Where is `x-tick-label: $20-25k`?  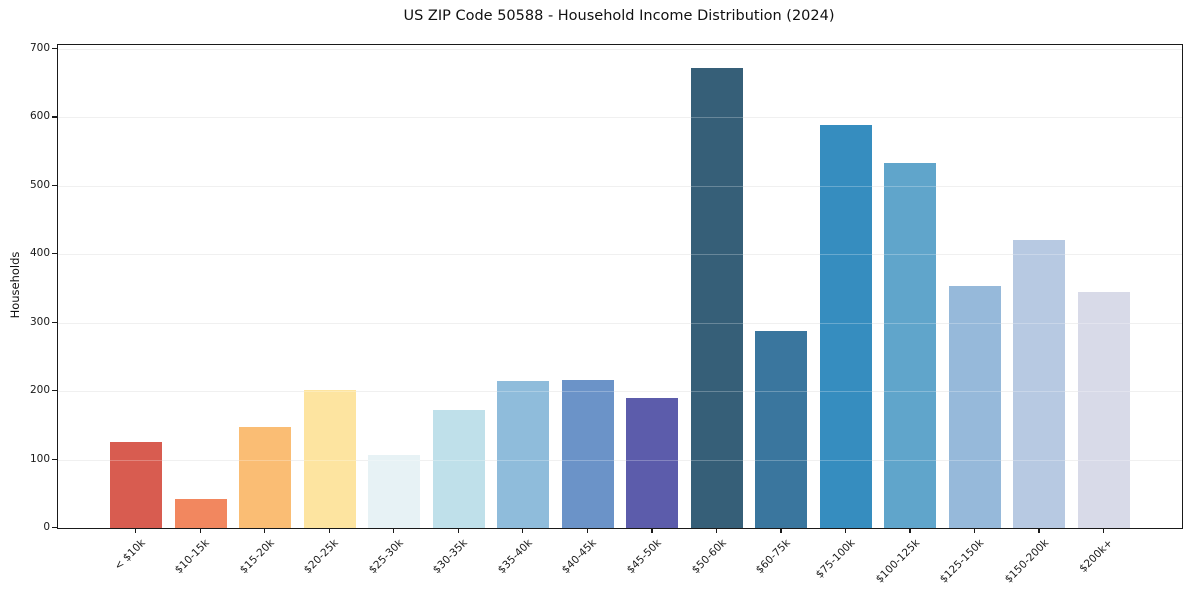 x-tick-label: $20-25k is located at coordinates (322, 557).